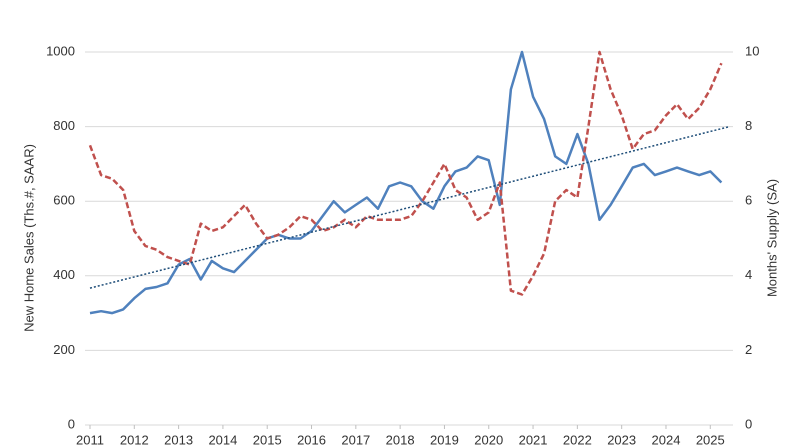 The width and height of the screenshot is (800, 445). What do you see at coordinates (267, 438) in the screenshot?
I see `x-tick-label: 2015` at bounding box center [267, 438].